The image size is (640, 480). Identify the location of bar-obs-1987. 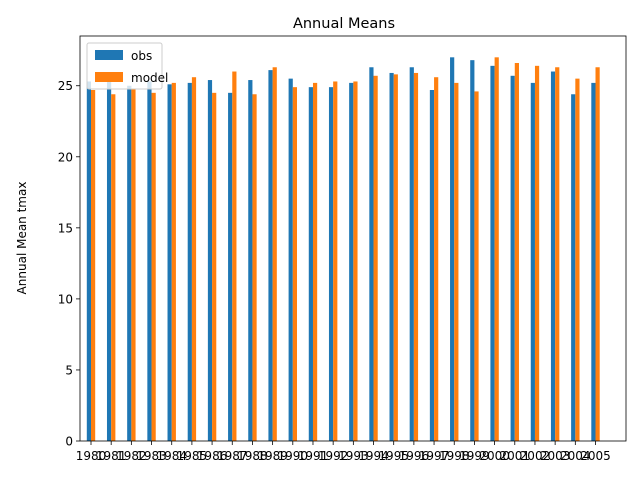
(230, 266).